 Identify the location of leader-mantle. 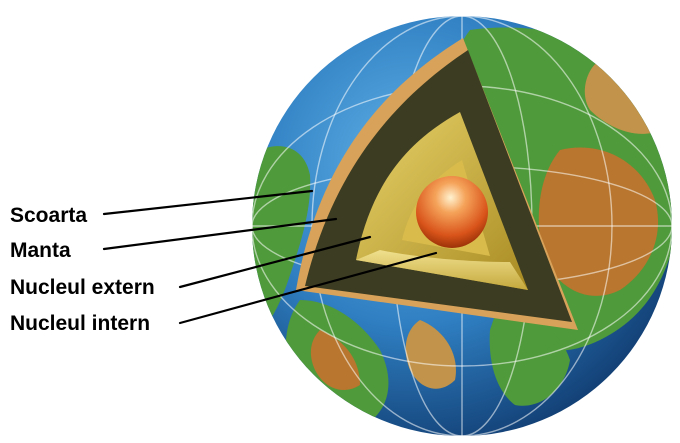
(220, 234).